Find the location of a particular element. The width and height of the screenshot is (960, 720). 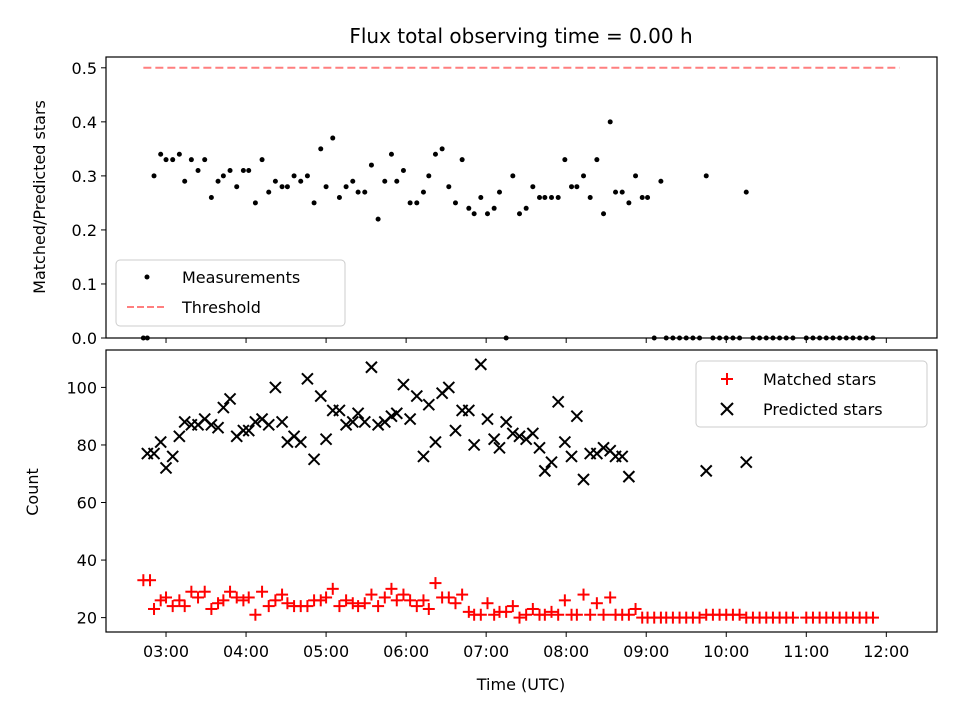

chart-title: Flux total observing time = 0.00 h is located at coordinates (520, 36).